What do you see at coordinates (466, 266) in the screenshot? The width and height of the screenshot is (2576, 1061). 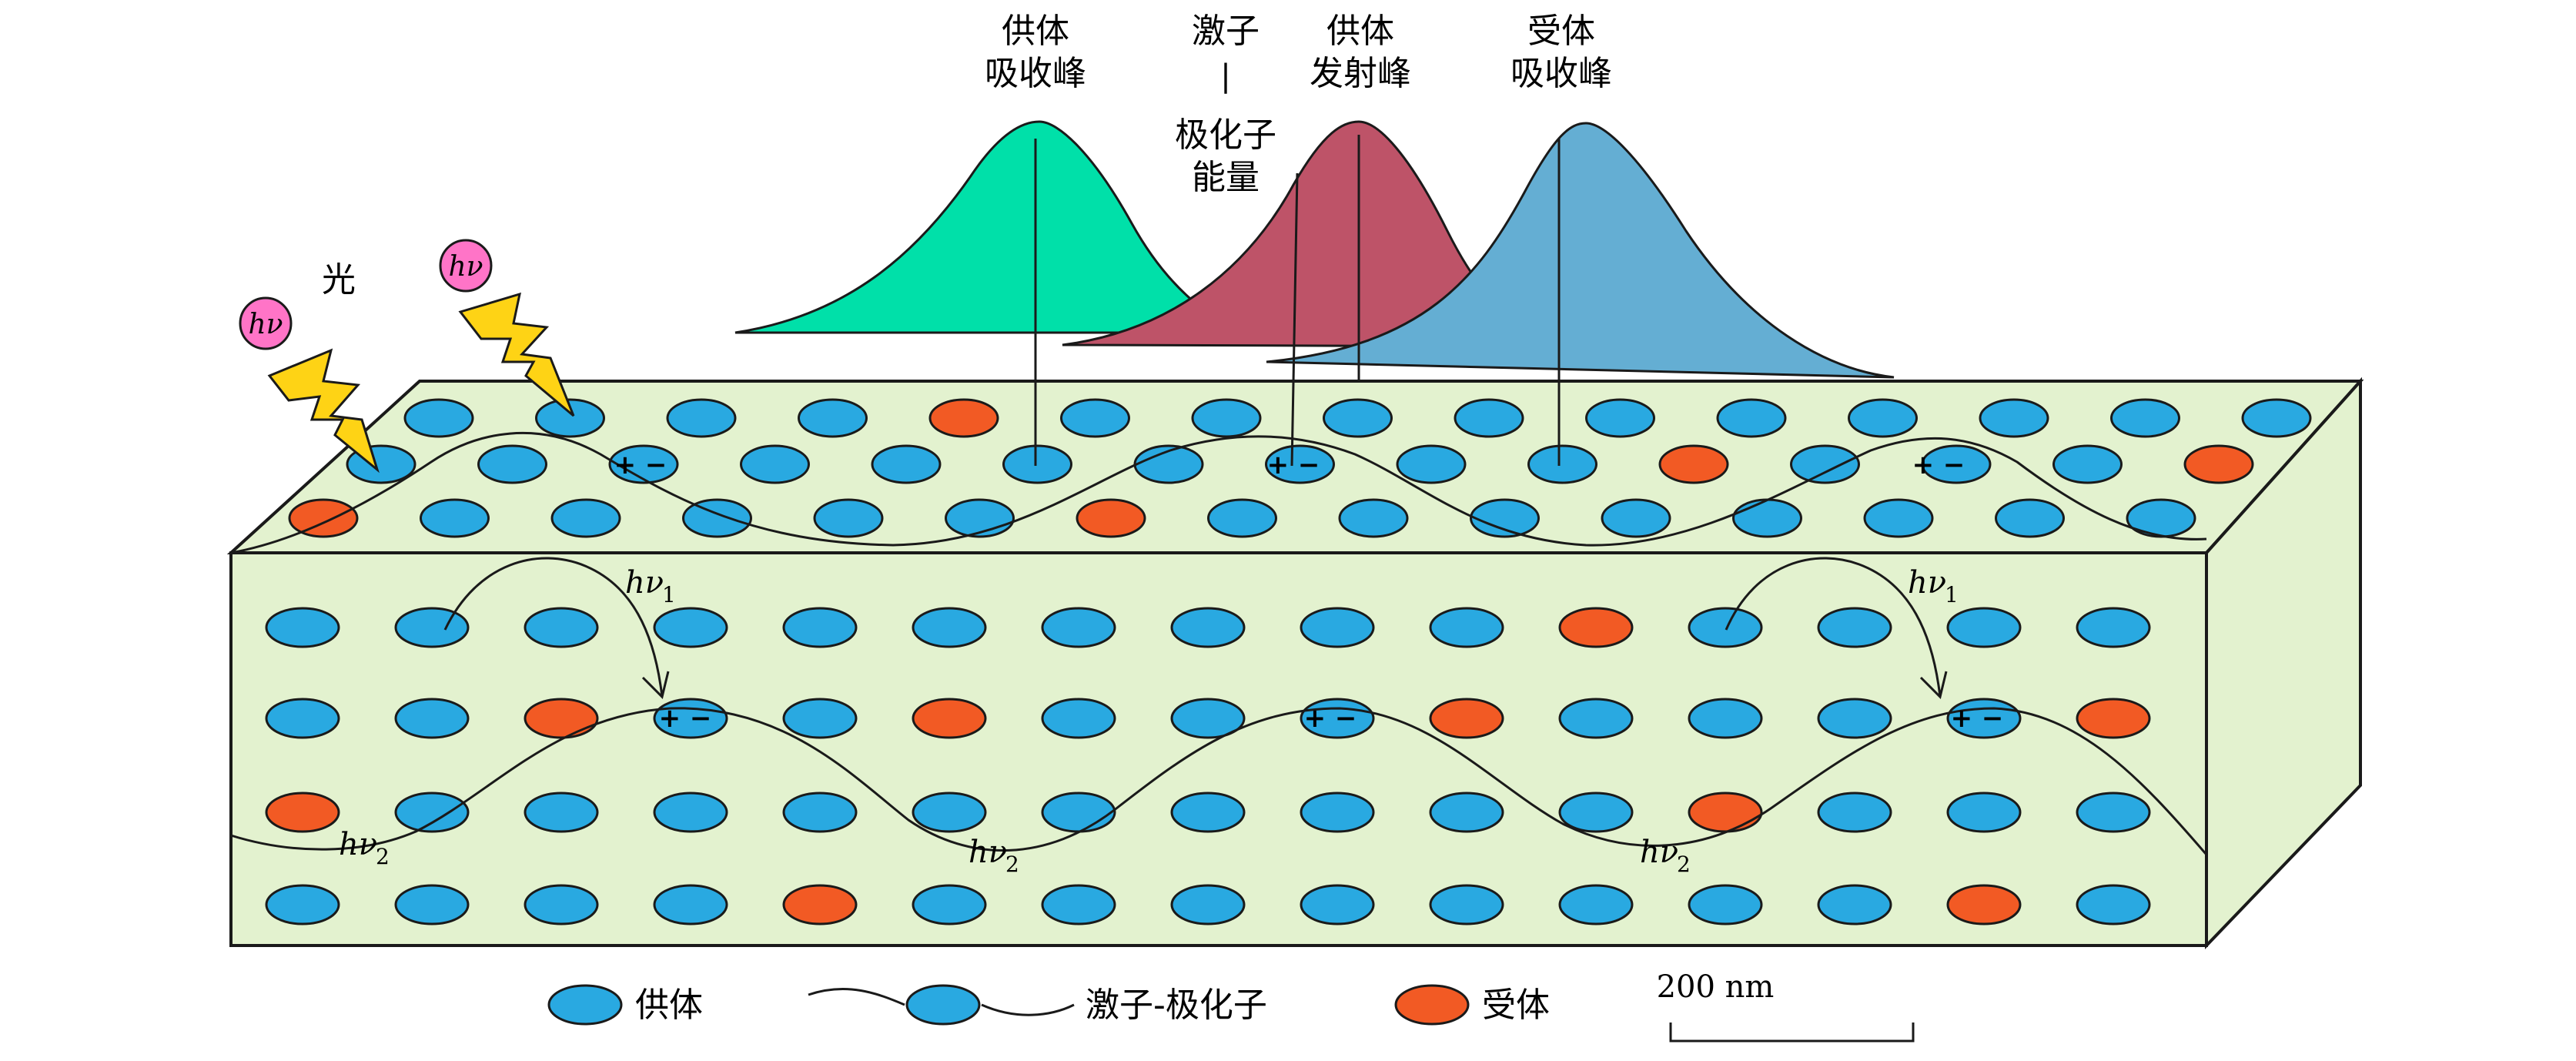 I see `photon-icon` at bounding box center [466, 266].